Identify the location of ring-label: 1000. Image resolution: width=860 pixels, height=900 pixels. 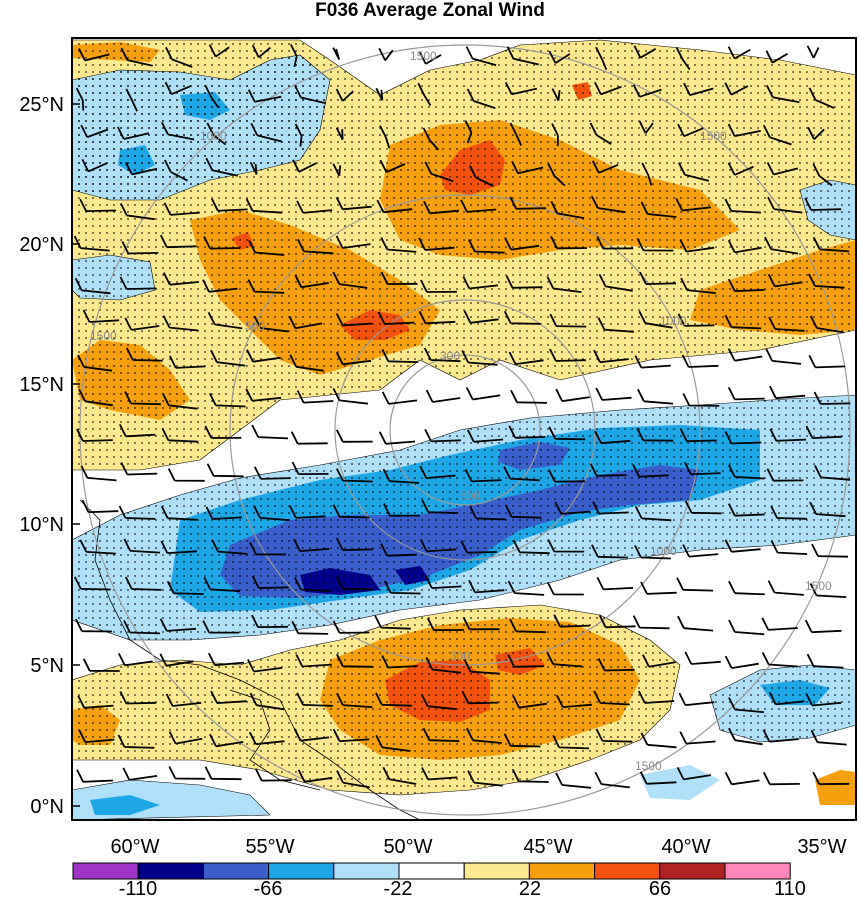
(213, 136).